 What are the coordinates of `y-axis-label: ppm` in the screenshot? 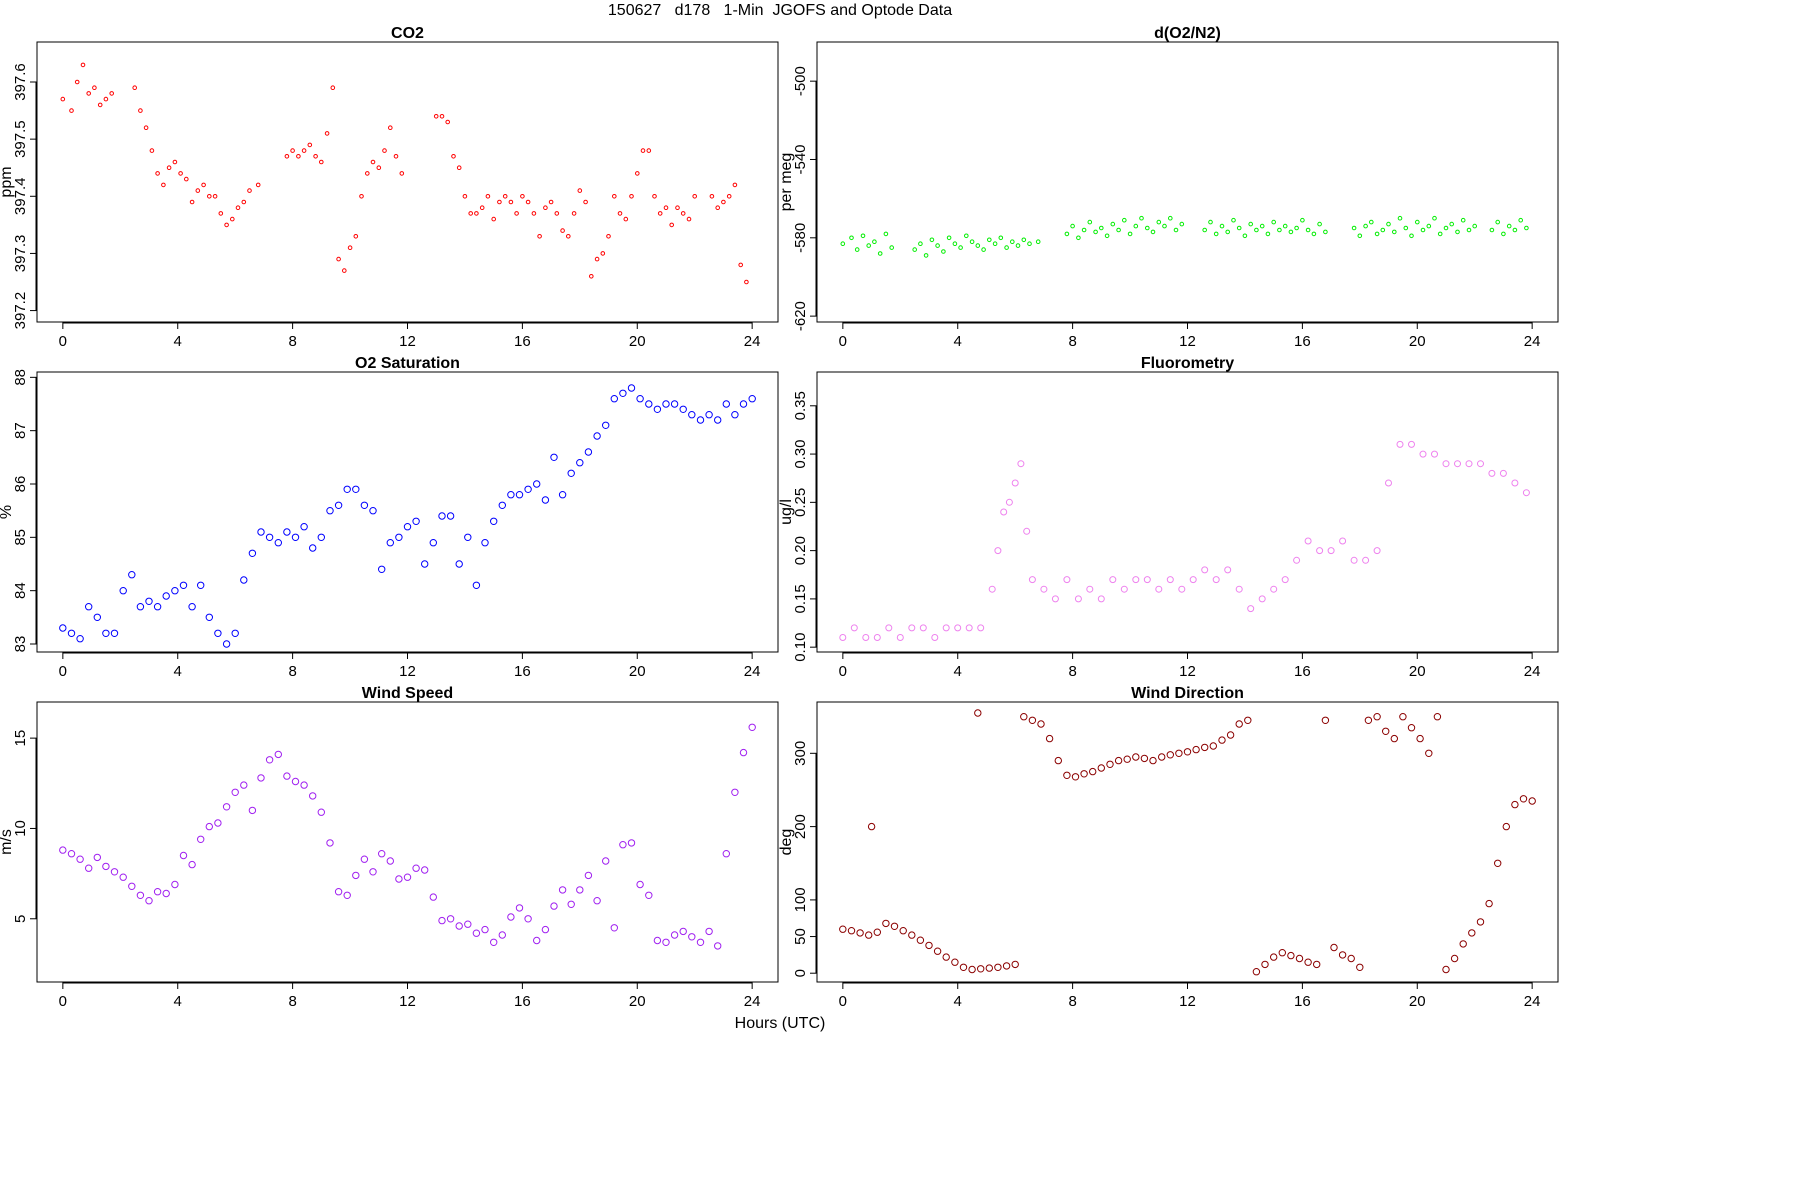 It's located at (7, 181).